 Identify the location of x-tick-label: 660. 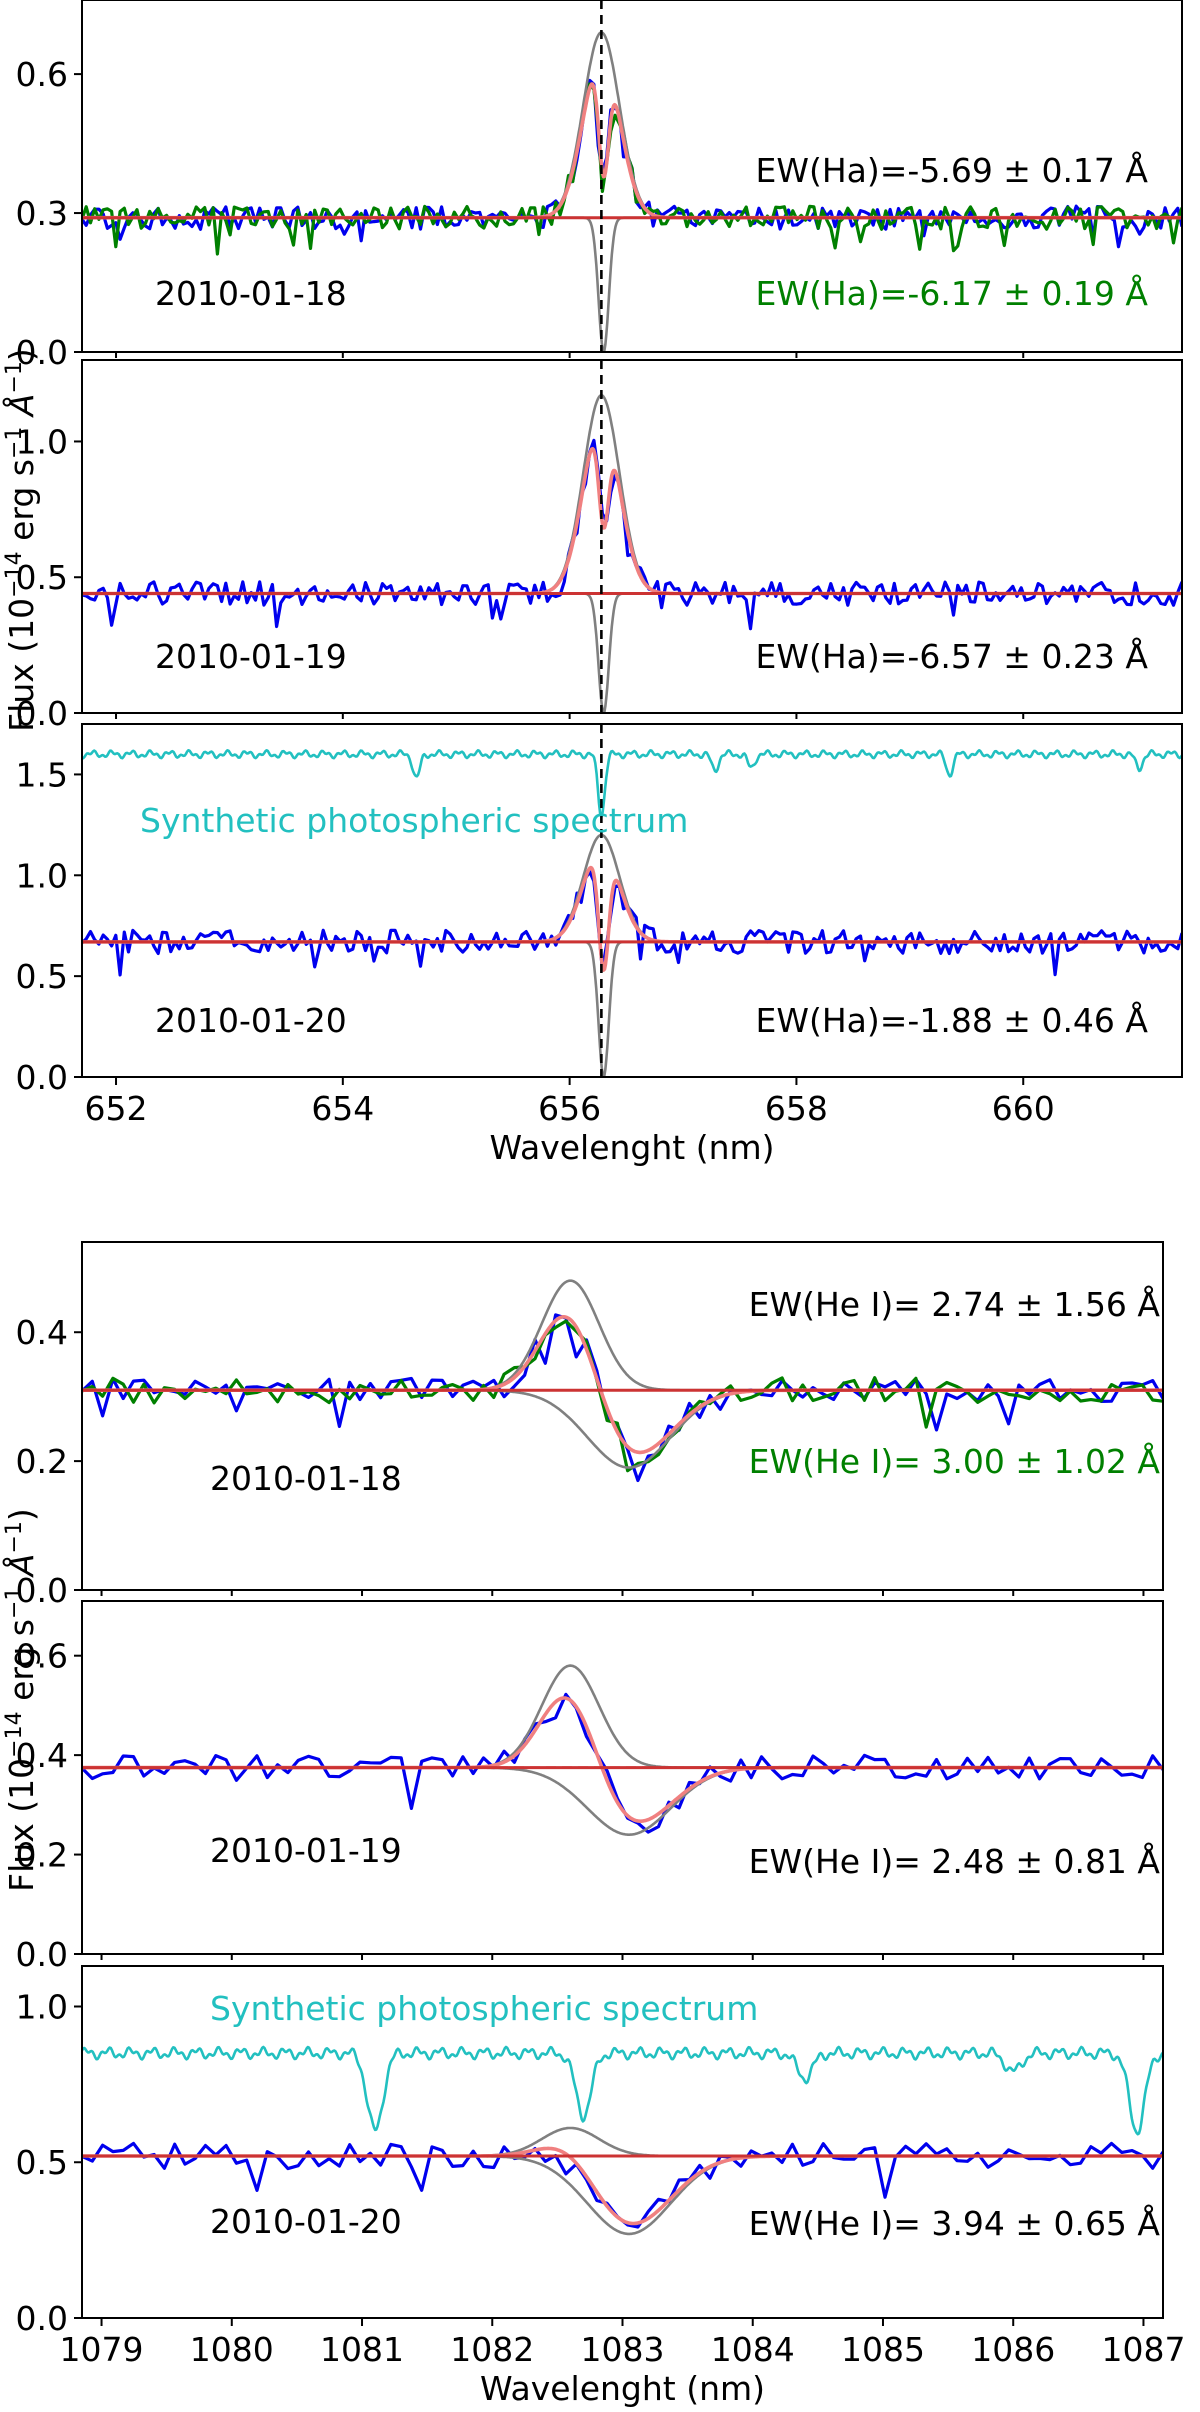
(1023, 1108).